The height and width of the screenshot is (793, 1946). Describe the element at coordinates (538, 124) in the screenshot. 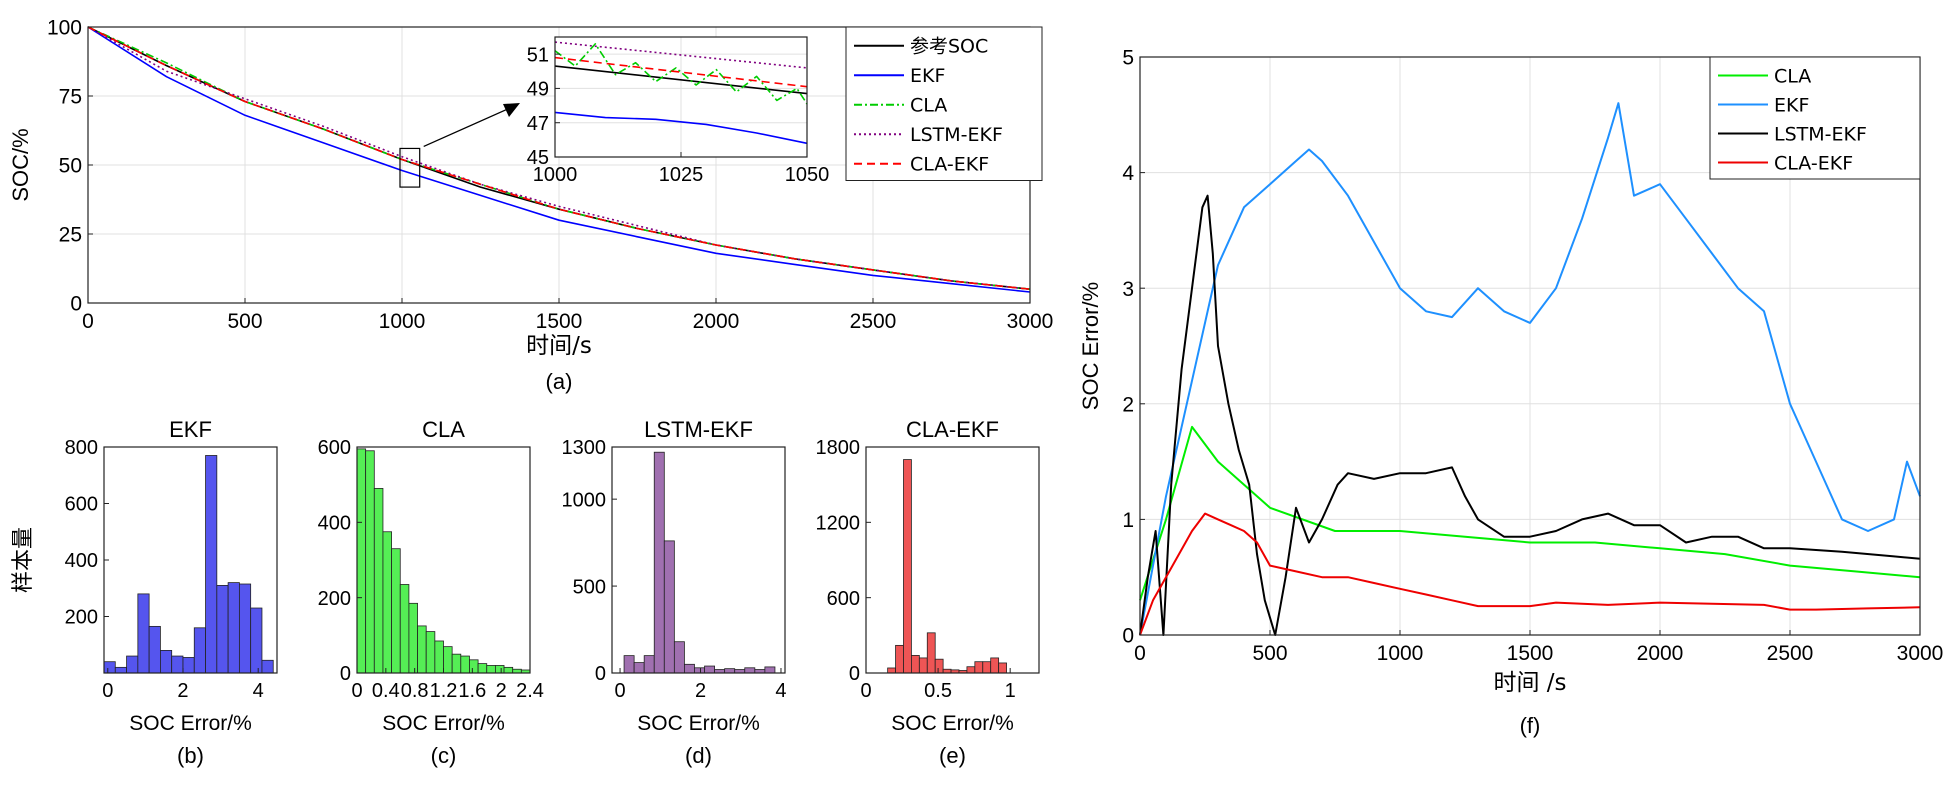

I see `panel-a-inset-y-tick-label: 47` at that location.